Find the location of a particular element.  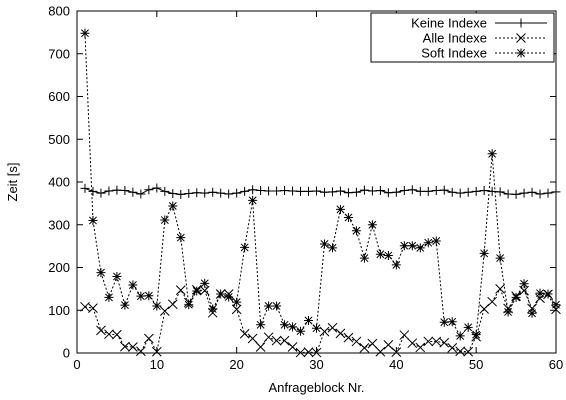

series-keine-indexe is located at coordinates (320, 191).